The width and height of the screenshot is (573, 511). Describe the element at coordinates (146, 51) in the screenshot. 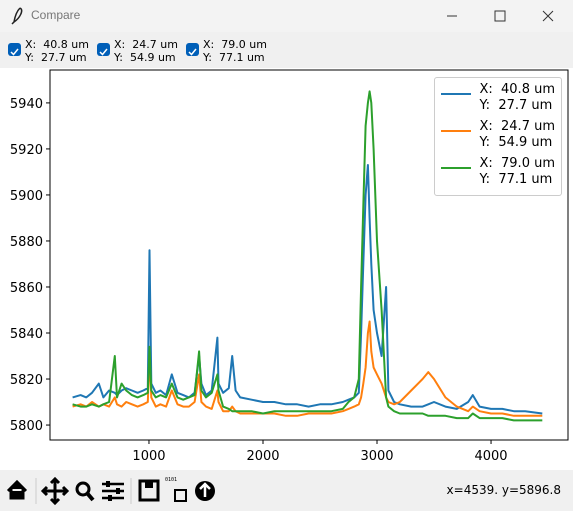

I see `checkbox-label: X: 24.7 um Y: 54.9 um` at that location.